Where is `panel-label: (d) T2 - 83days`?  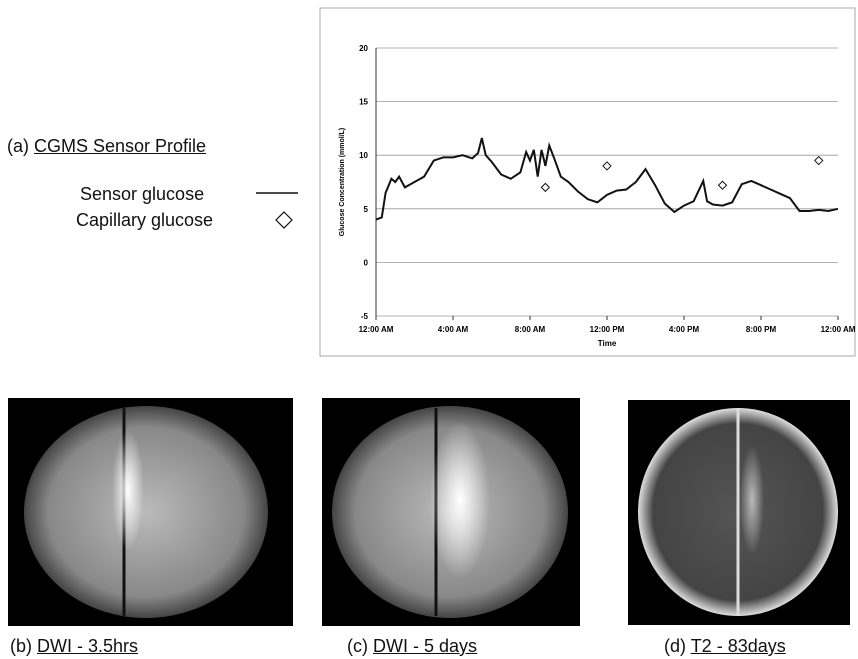
panel-label: (d) T2 - 83days is located at coordinates (725, 646).